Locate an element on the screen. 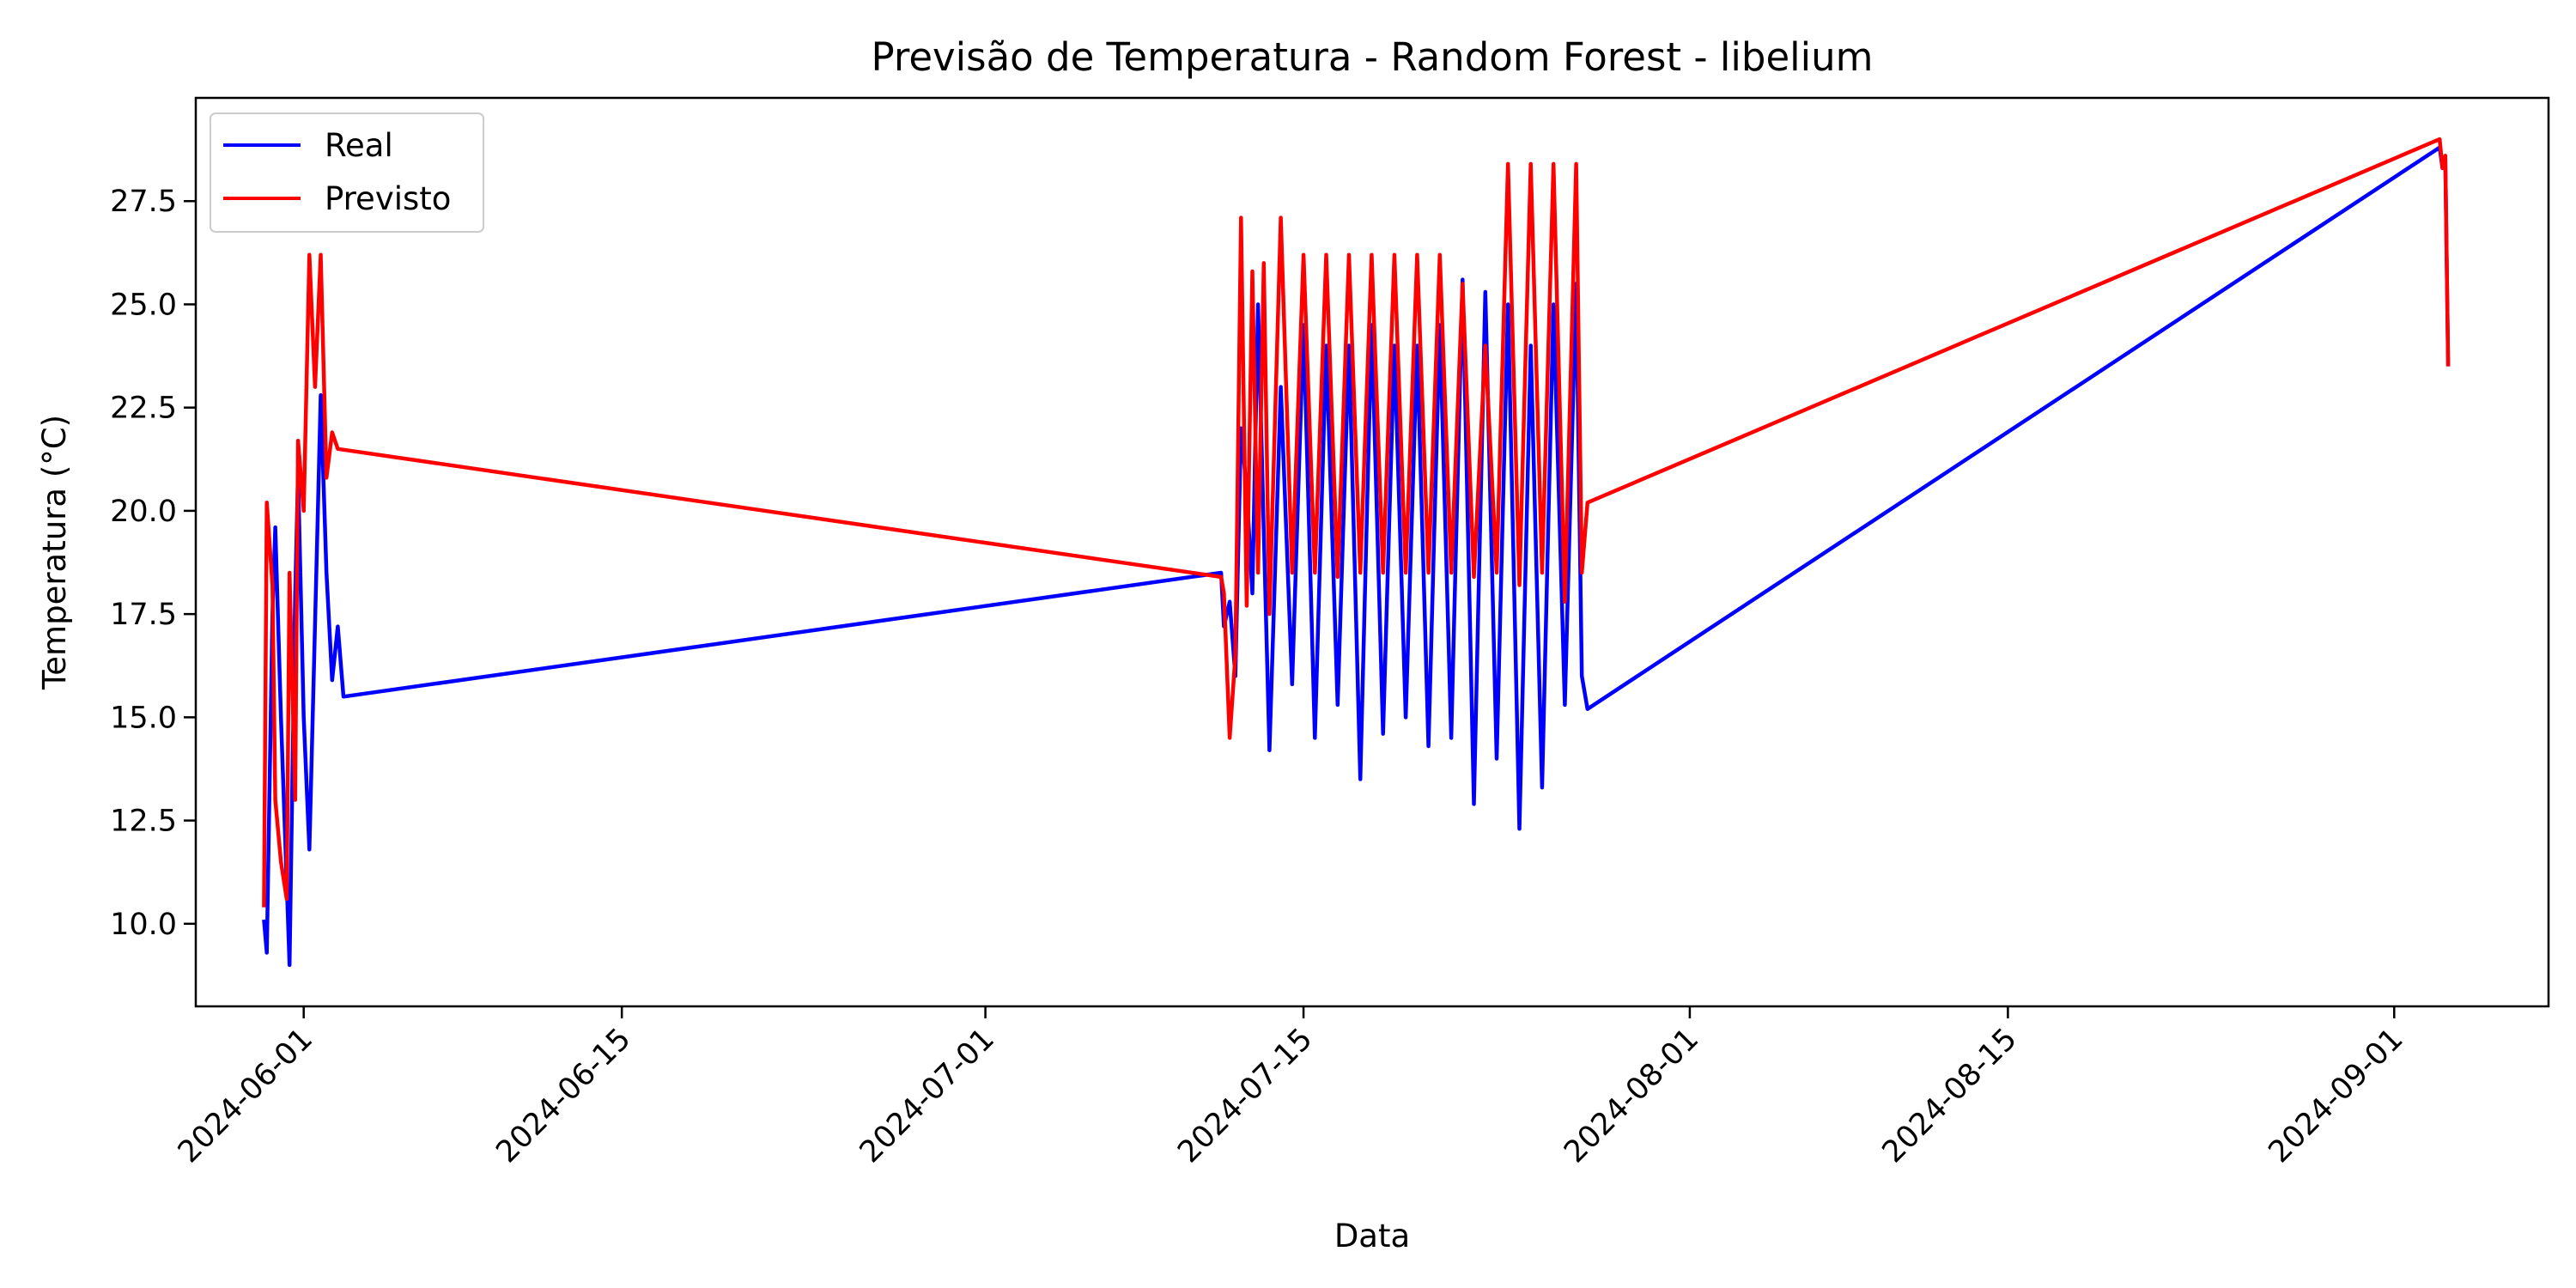 The width and height of the screenshot is (2576, 1288). legend-label-real: Real is located at coordinates (359, 145).